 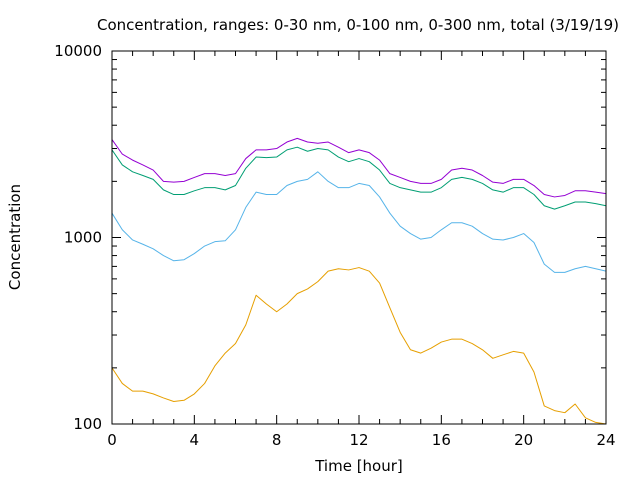 What do you see at coordinates (358, 440) in the screenshot?
I see `x-tick-label: 12` at bounding box center [358, 440].